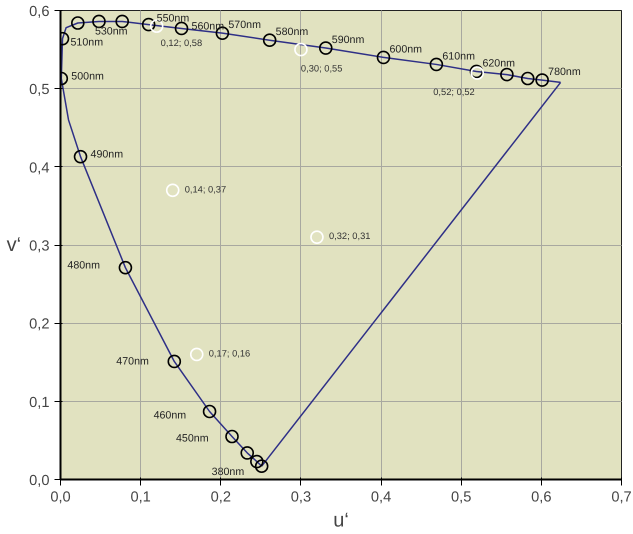  What do you see at coordinates (541, 498) in the screenshot?
I see `x-tick-label: 0,6` at bounding box center [541, 498].